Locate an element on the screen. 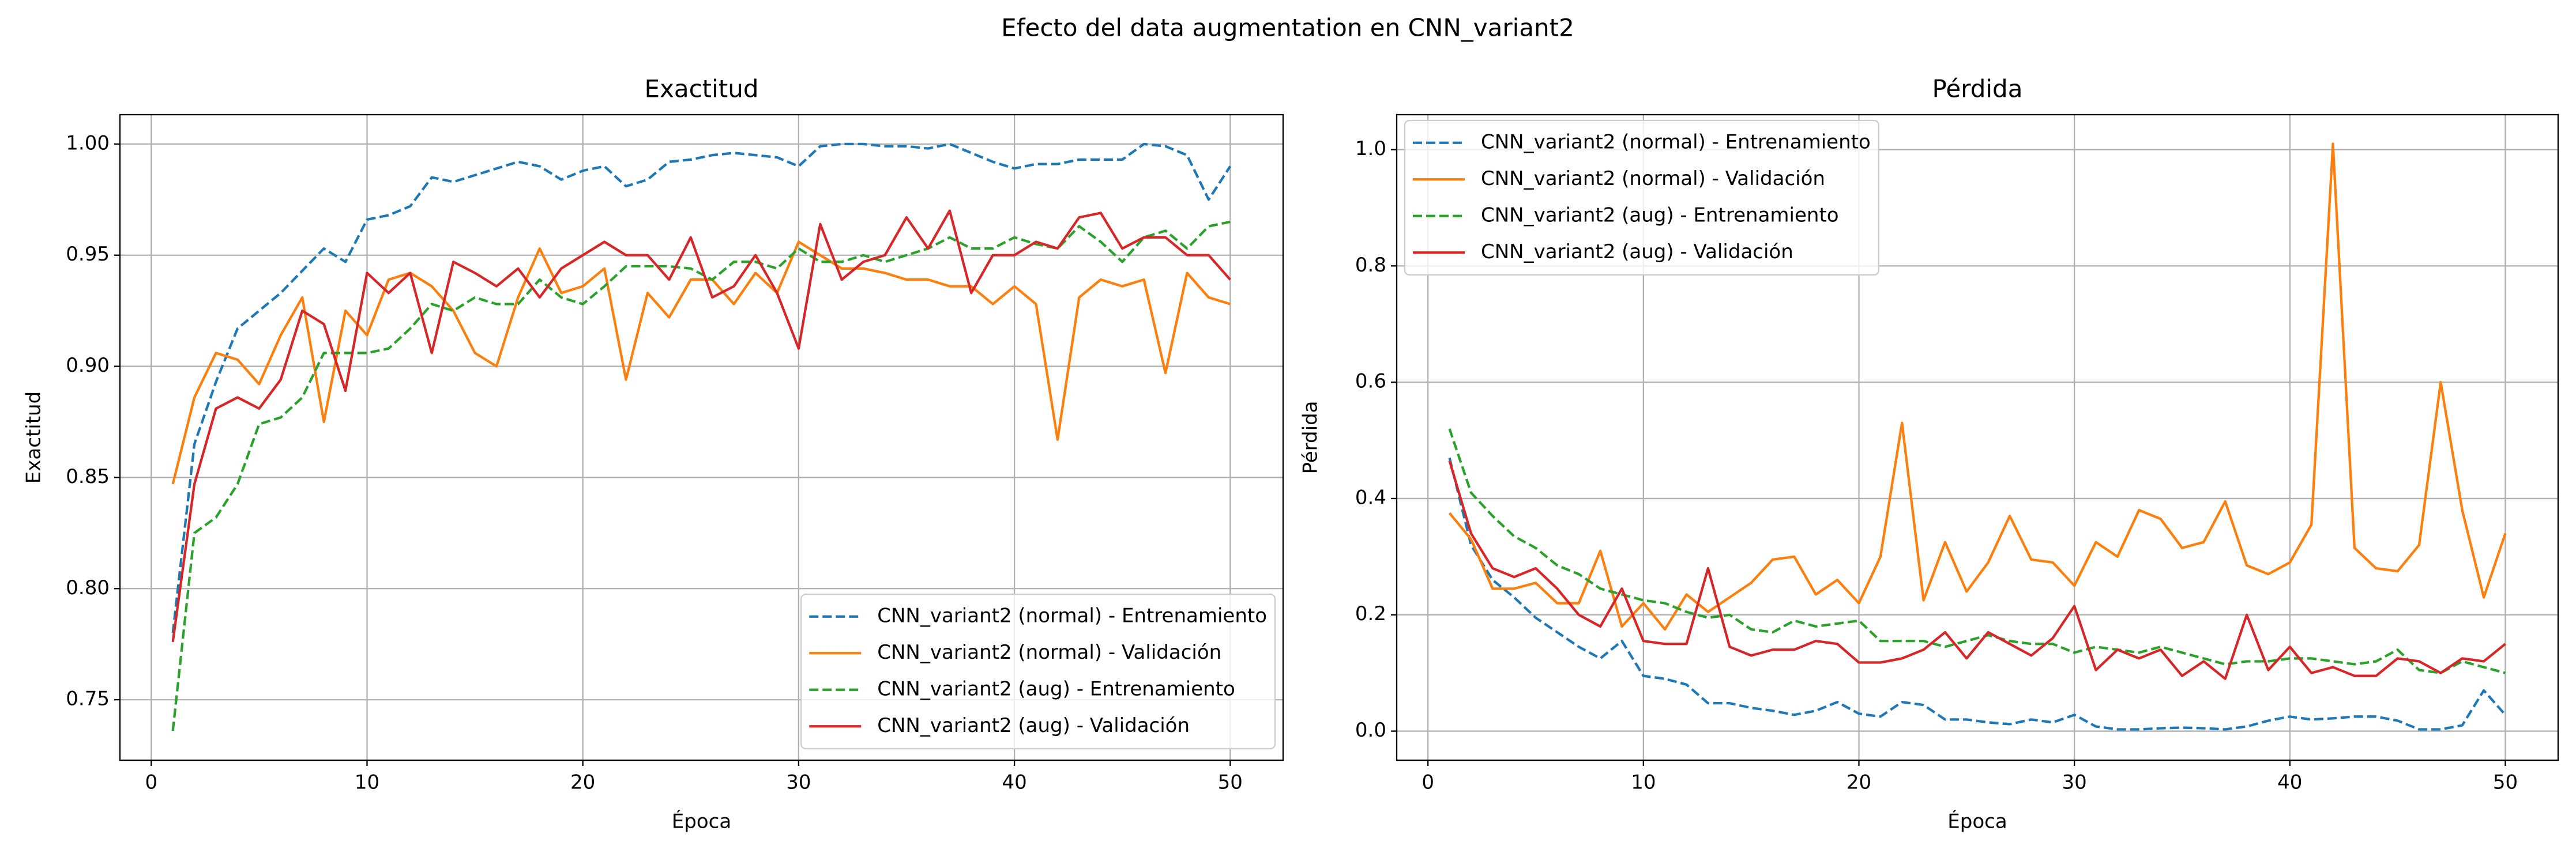  y-tick-label: 0.8 is located at coordinates (1370, 265).